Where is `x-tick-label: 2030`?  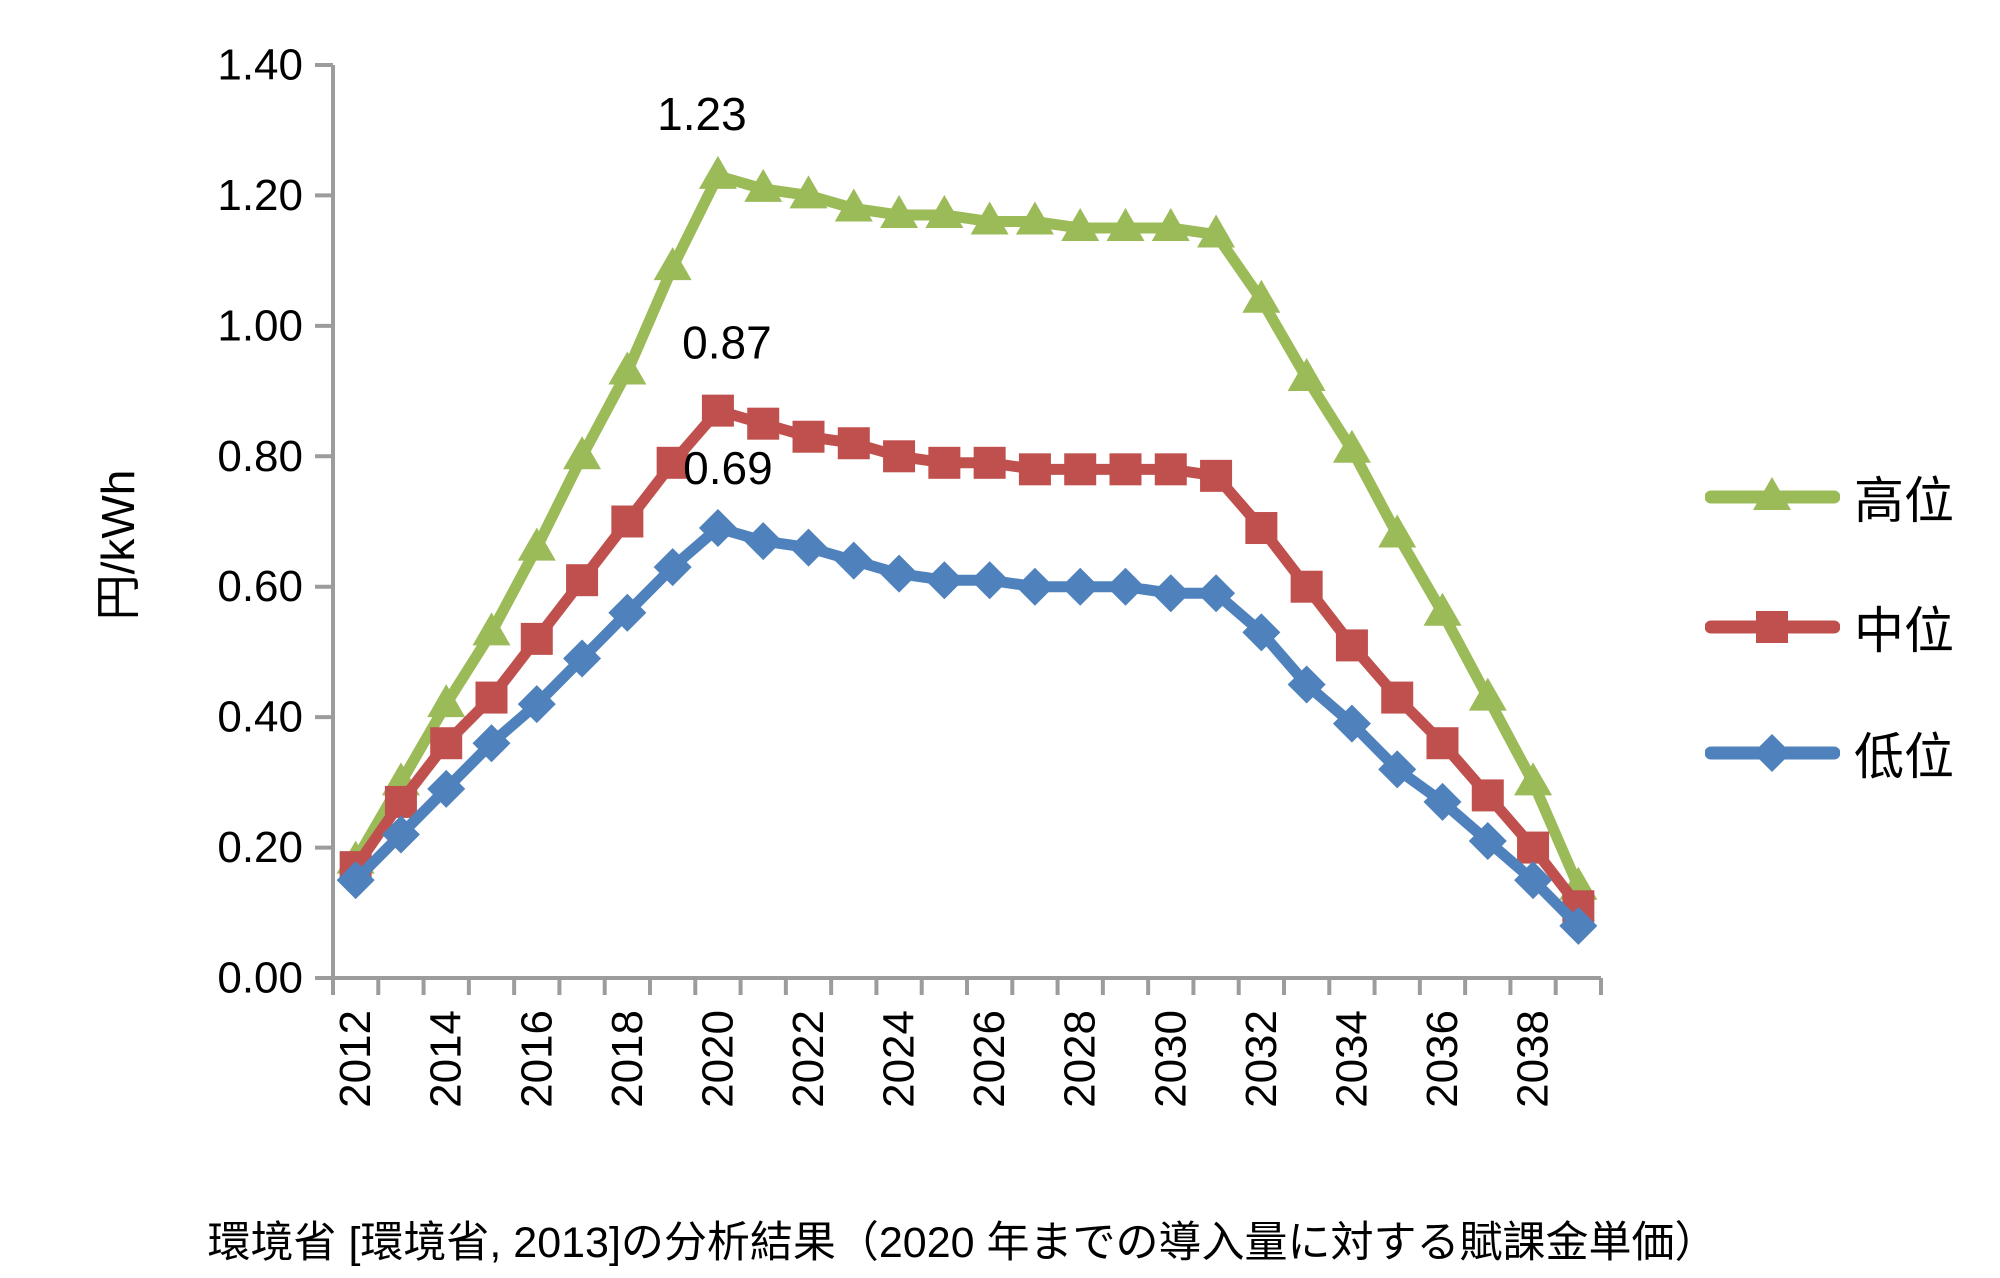 x-tick-label: 2030 is located at coordinates (1170, 1059).